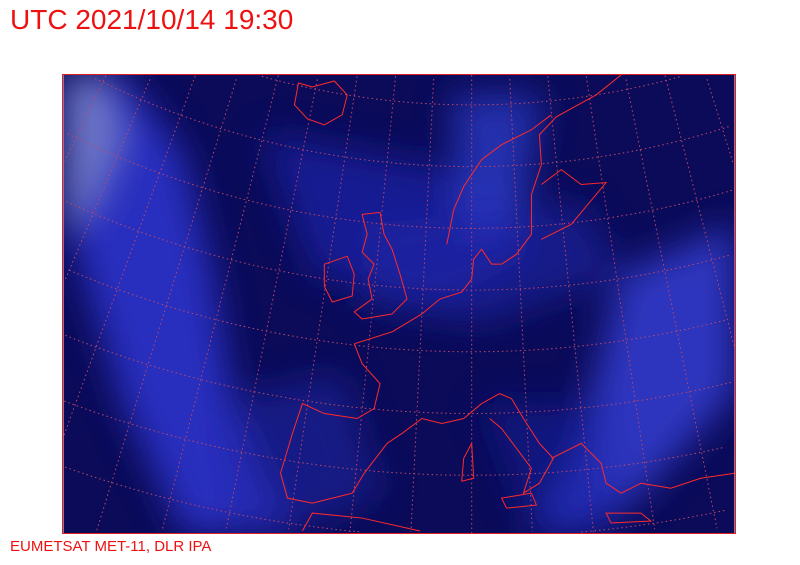 The width and height of the screenshot is (800, 565). What do you see at coordinates (499, 179) in the screenshot?
I see `norway` at bounding box center [499, 179].